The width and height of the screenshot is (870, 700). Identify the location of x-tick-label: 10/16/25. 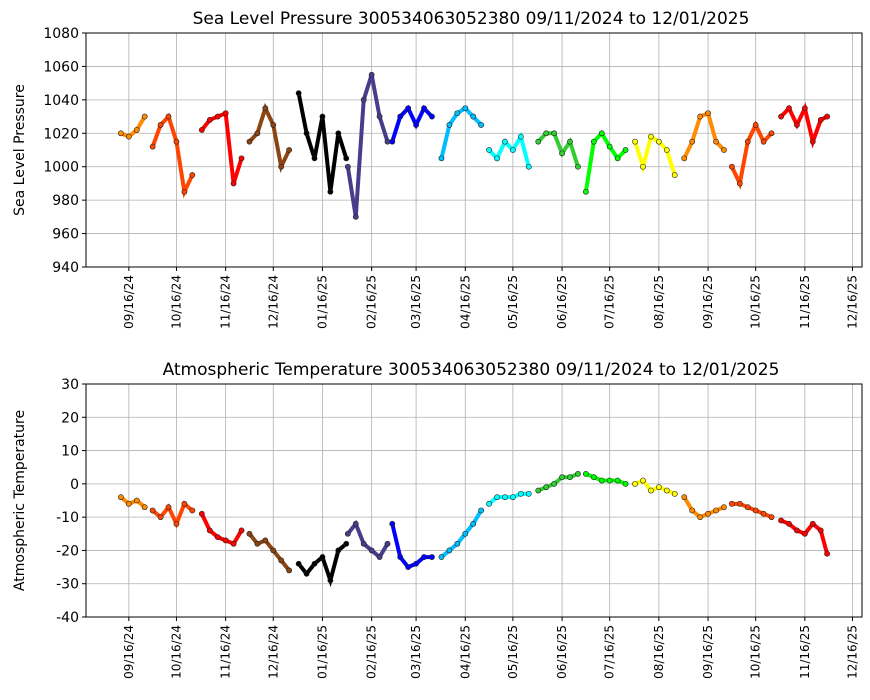
(756, 652).